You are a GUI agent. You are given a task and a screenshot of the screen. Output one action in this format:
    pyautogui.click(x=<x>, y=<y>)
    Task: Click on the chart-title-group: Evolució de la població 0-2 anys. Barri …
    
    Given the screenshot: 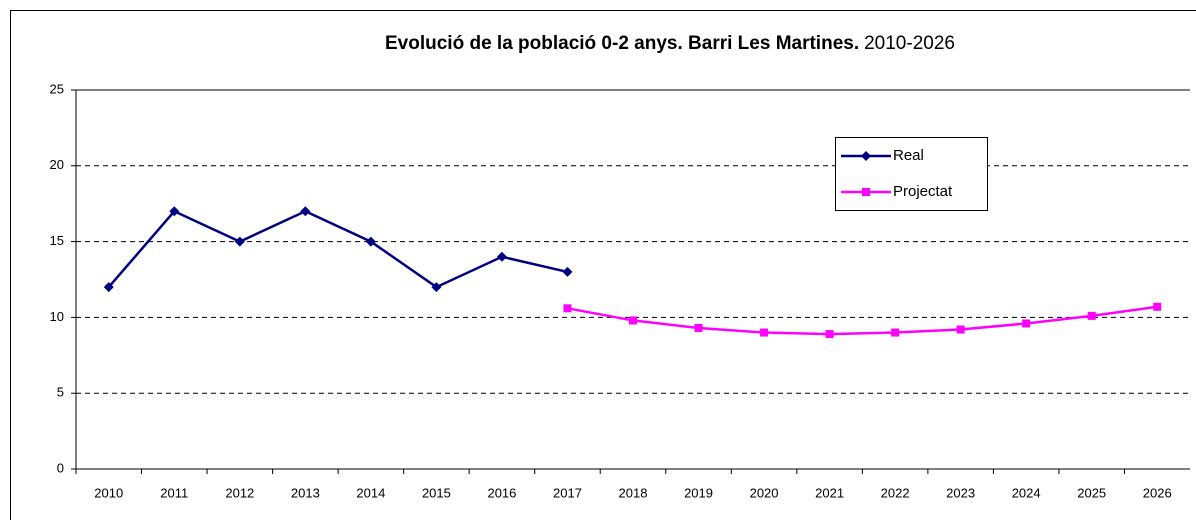 What is the action you would take?
    pyautogui.click(x=670, y=43)
    